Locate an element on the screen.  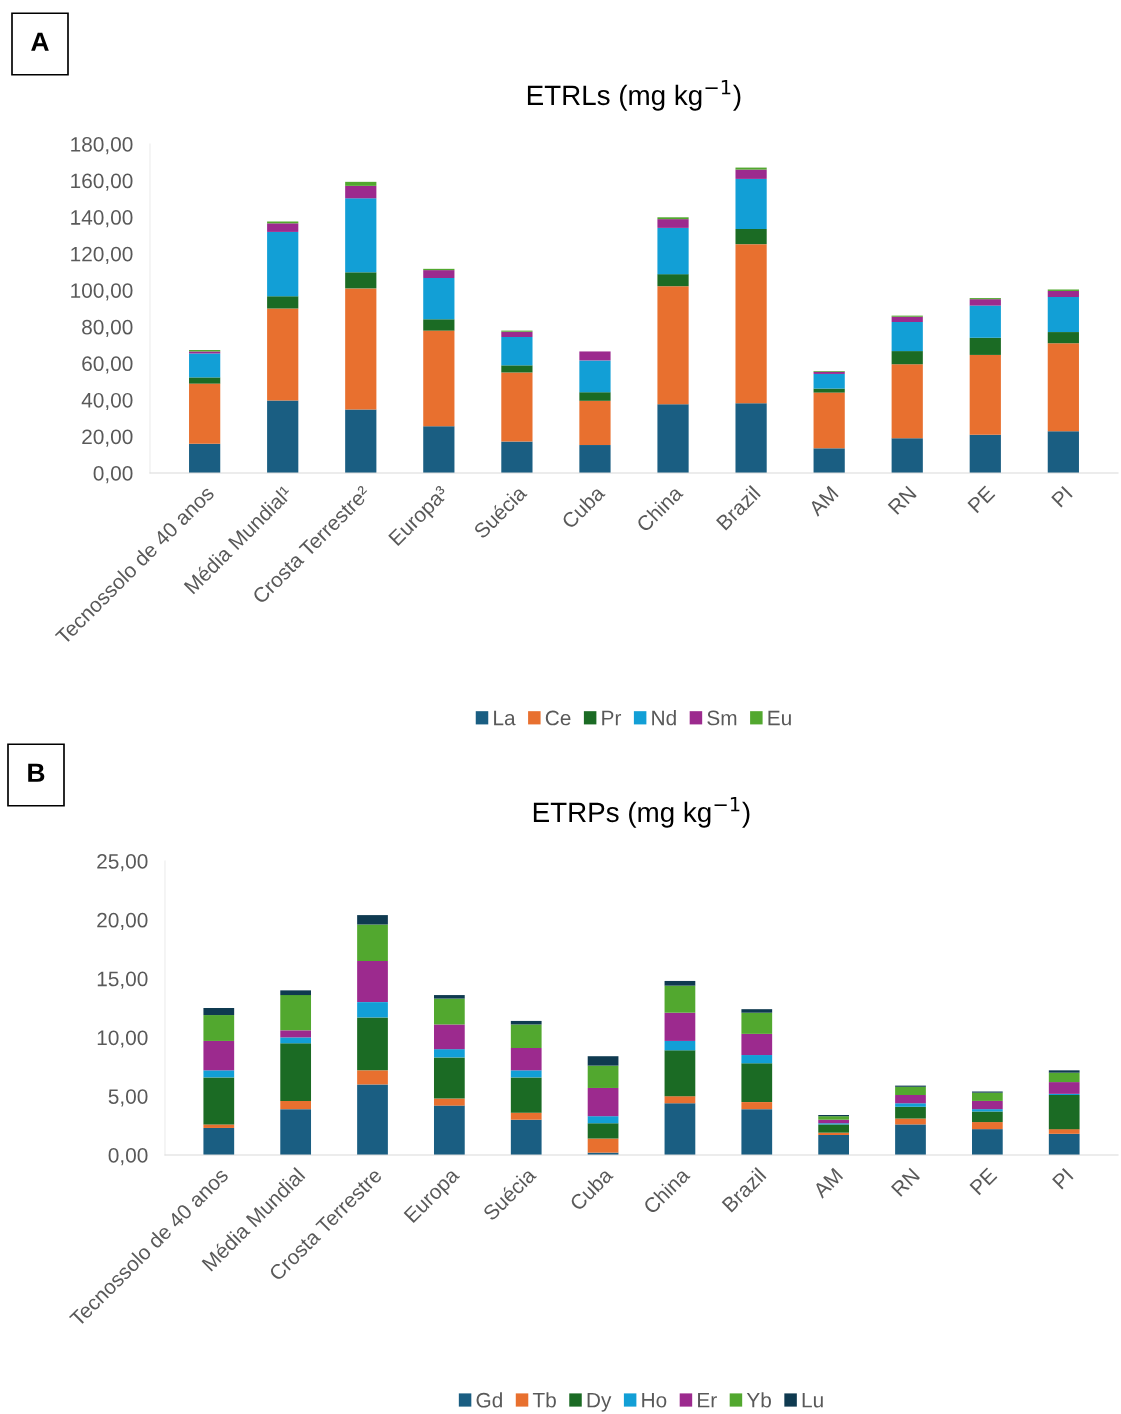
legend-label: Gd is located at coordinates (489, 1400).